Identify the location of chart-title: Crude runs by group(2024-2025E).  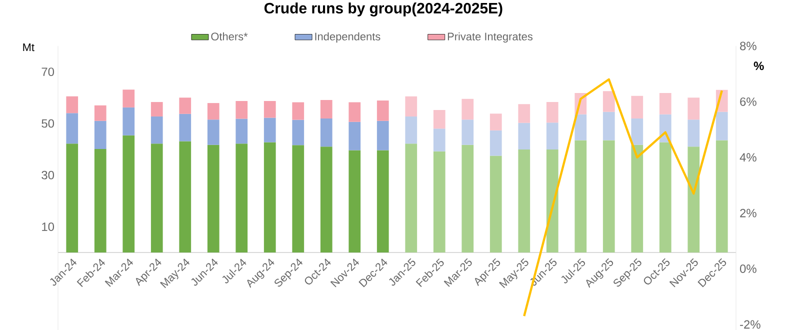
(383, 9).